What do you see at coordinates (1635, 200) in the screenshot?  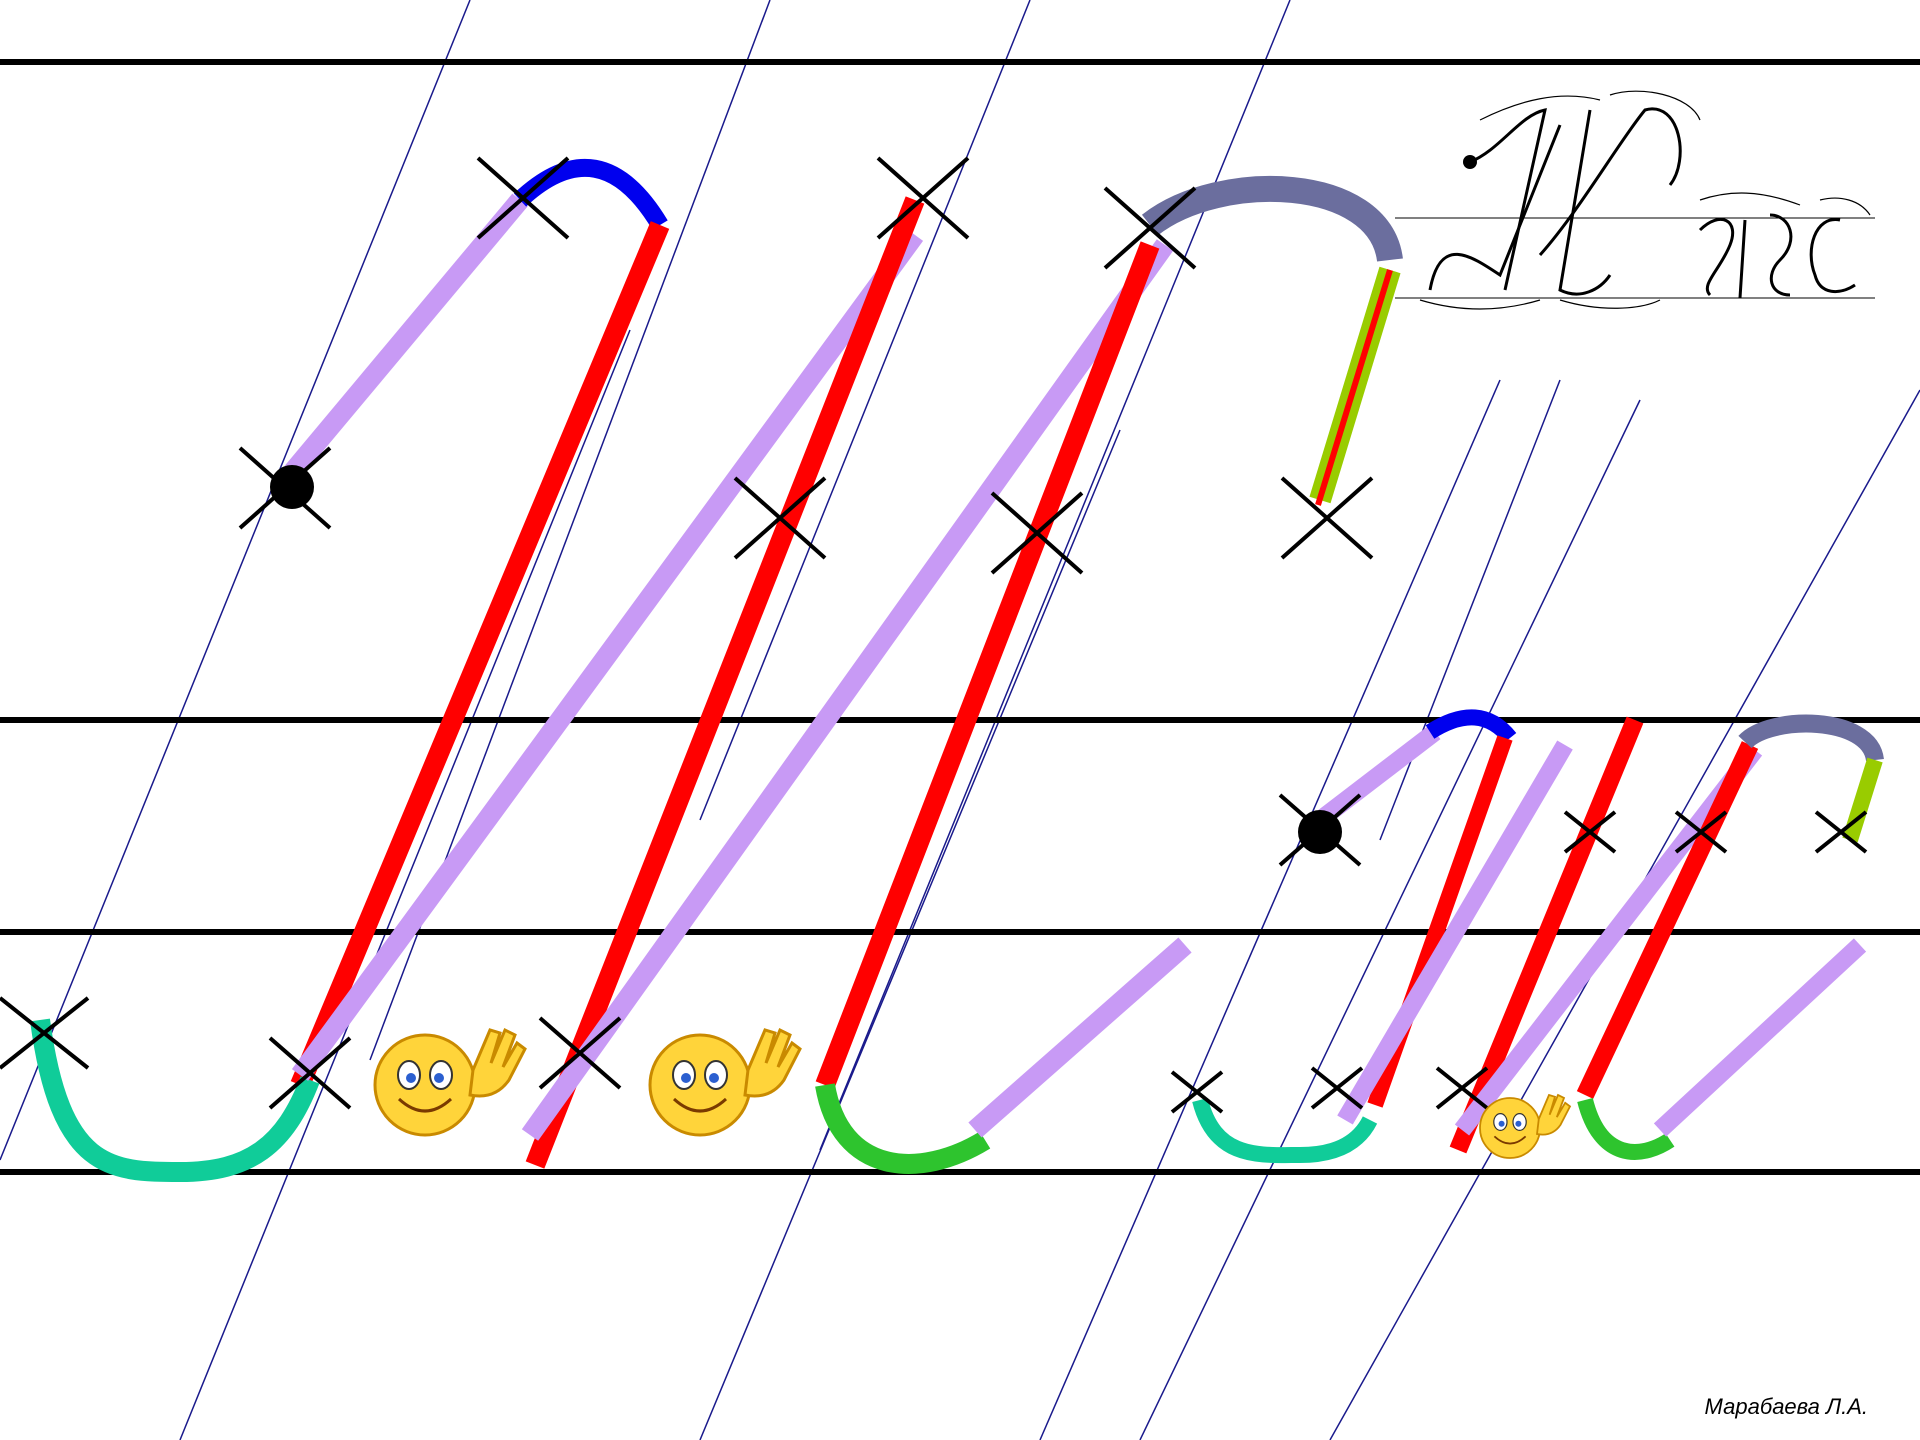 I see `cursive-letter-sample-icon` at bounding box center [1635, 200].